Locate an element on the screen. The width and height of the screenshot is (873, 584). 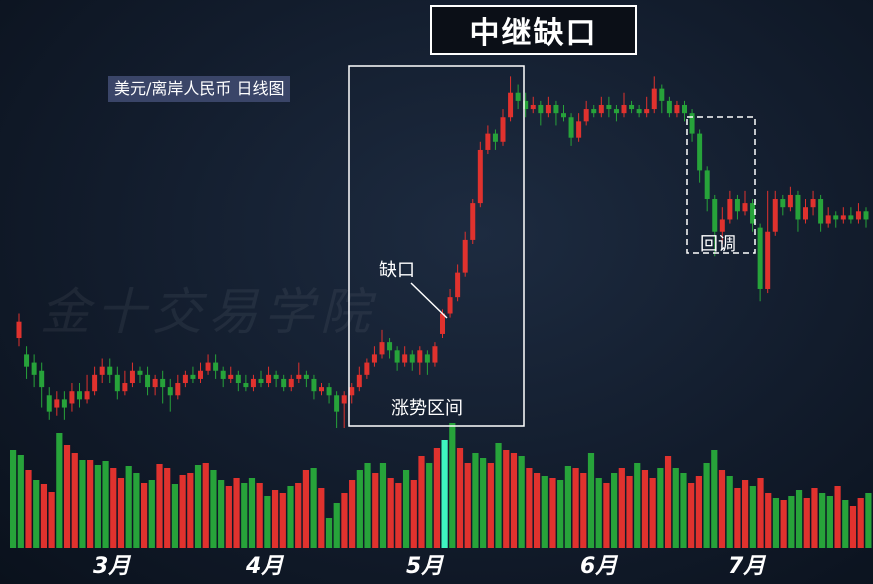
x-tick-label: 4月 is located at coordinates (265, 566).